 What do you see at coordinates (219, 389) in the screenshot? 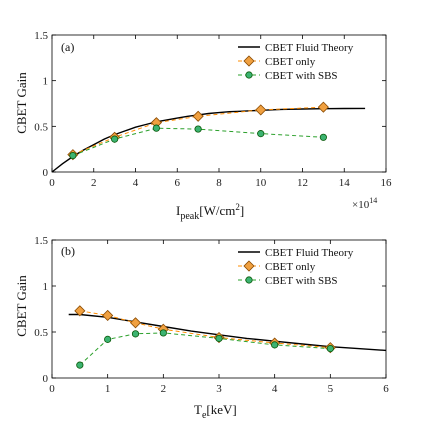
I see `x-tick-label: 3` at bounding box center [219, 389].